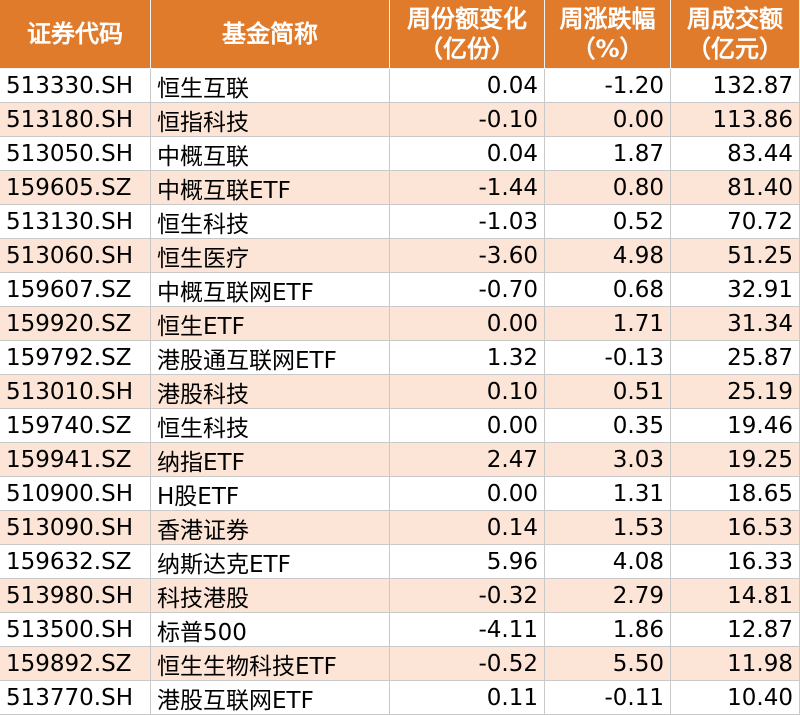 This screenshot has width=800, height=715. I want to click on header-text: （%）, so click(607, 49).